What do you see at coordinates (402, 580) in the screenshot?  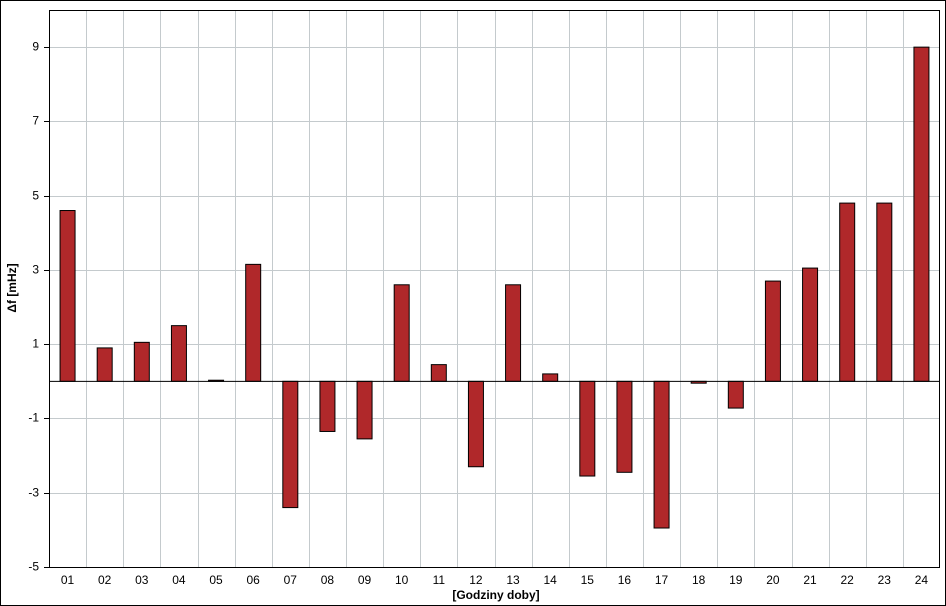 I see `x-tick-label: 10` at bounding box center [402, 580].